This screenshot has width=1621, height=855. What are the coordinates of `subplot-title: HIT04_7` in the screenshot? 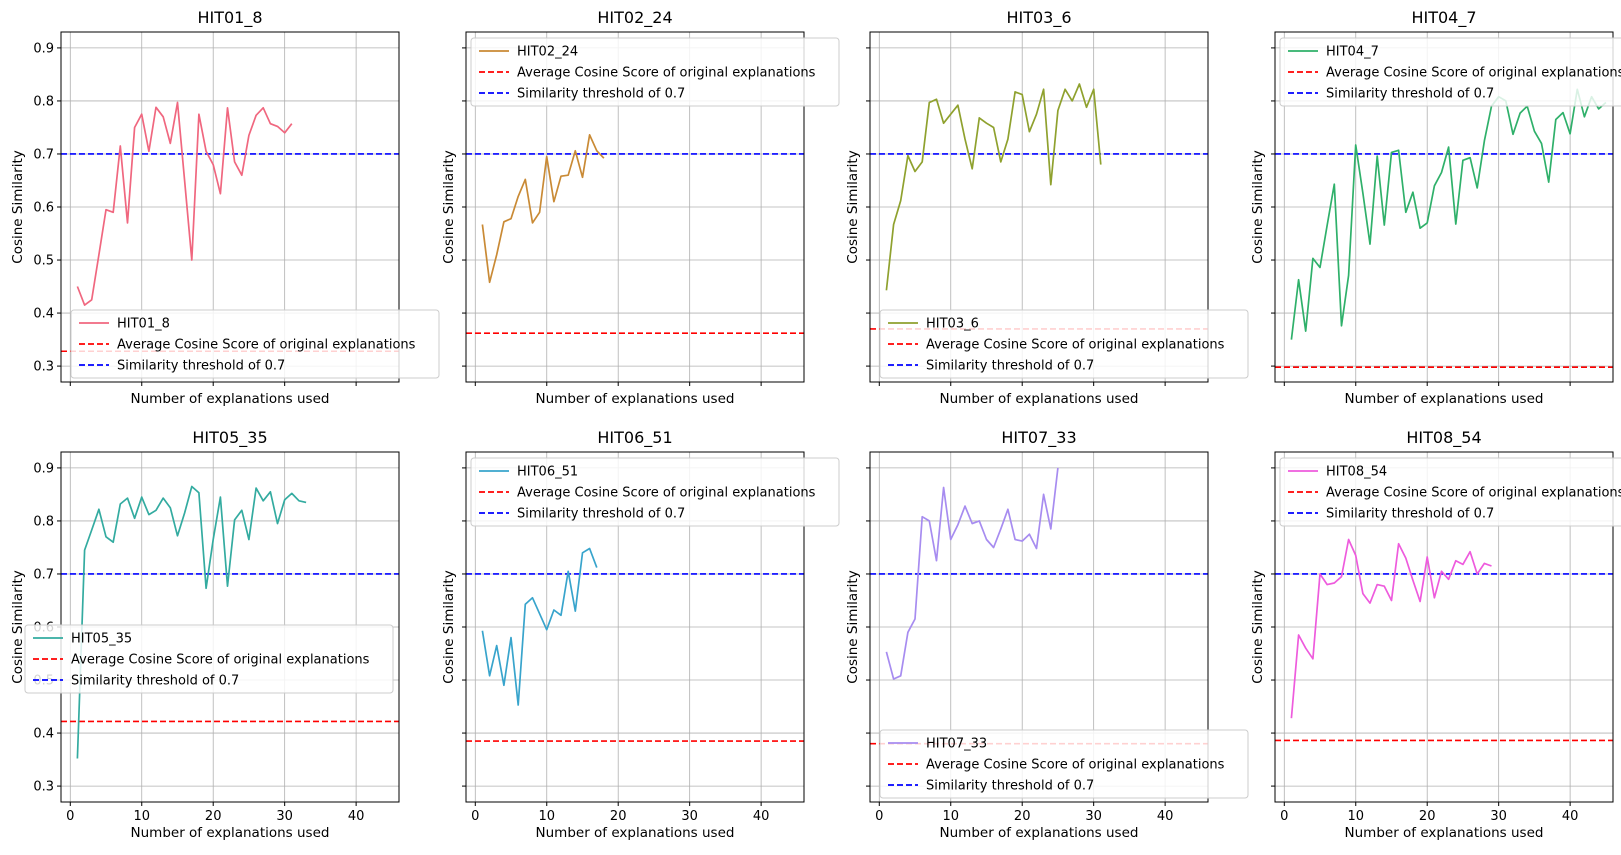 It's located at (1443, 18).